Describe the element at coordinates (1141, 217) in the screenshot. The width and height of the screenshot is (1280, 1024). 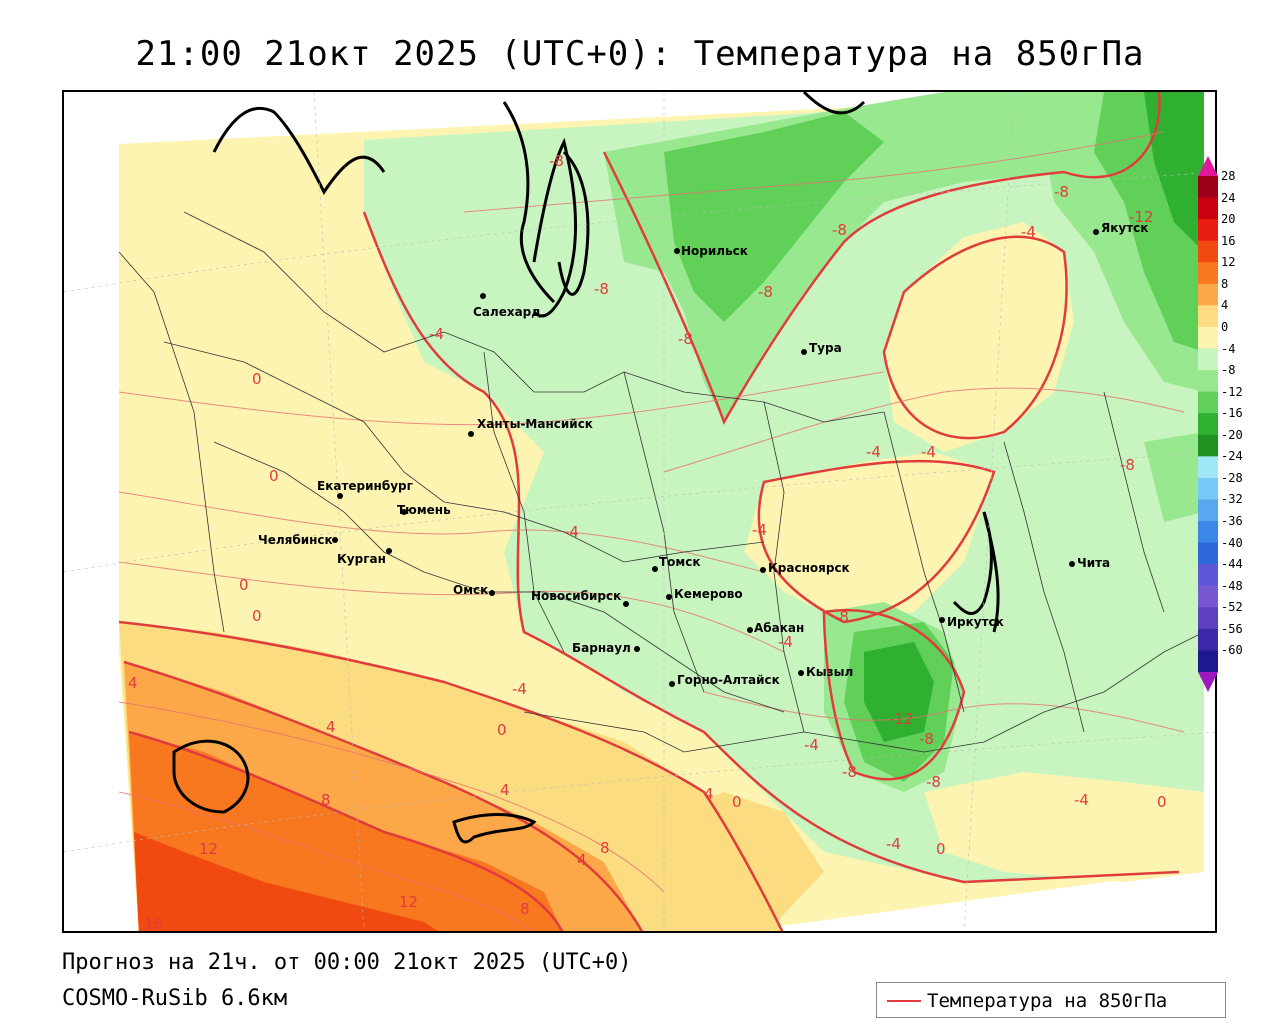
I see `isotherm-label: -12` at that location.